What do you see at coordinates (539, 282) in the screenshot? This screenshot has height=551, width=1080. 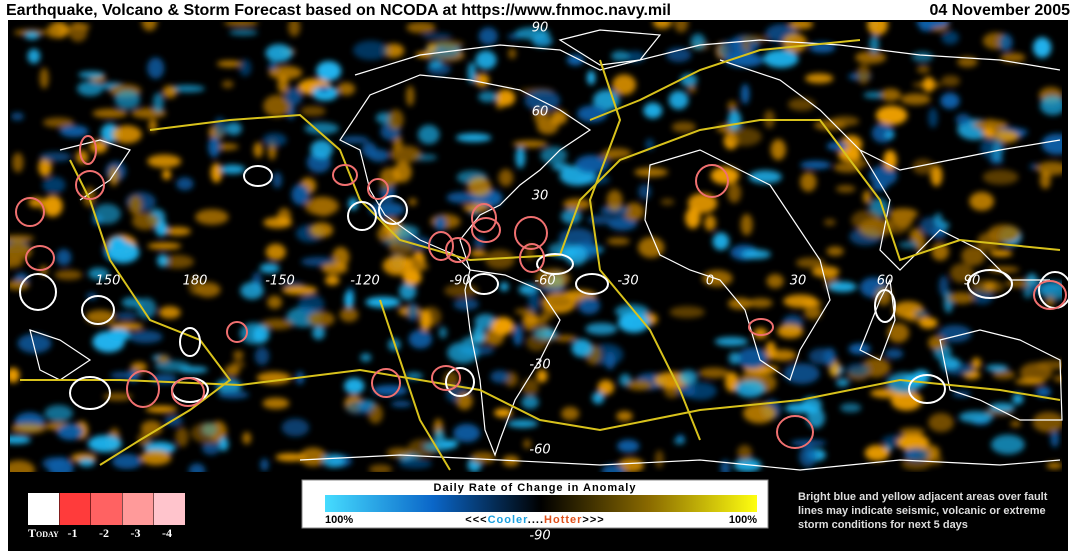 I see `latitude-labels: 90 60 30 -30 -60 -90` at bounding box center [539, 282].